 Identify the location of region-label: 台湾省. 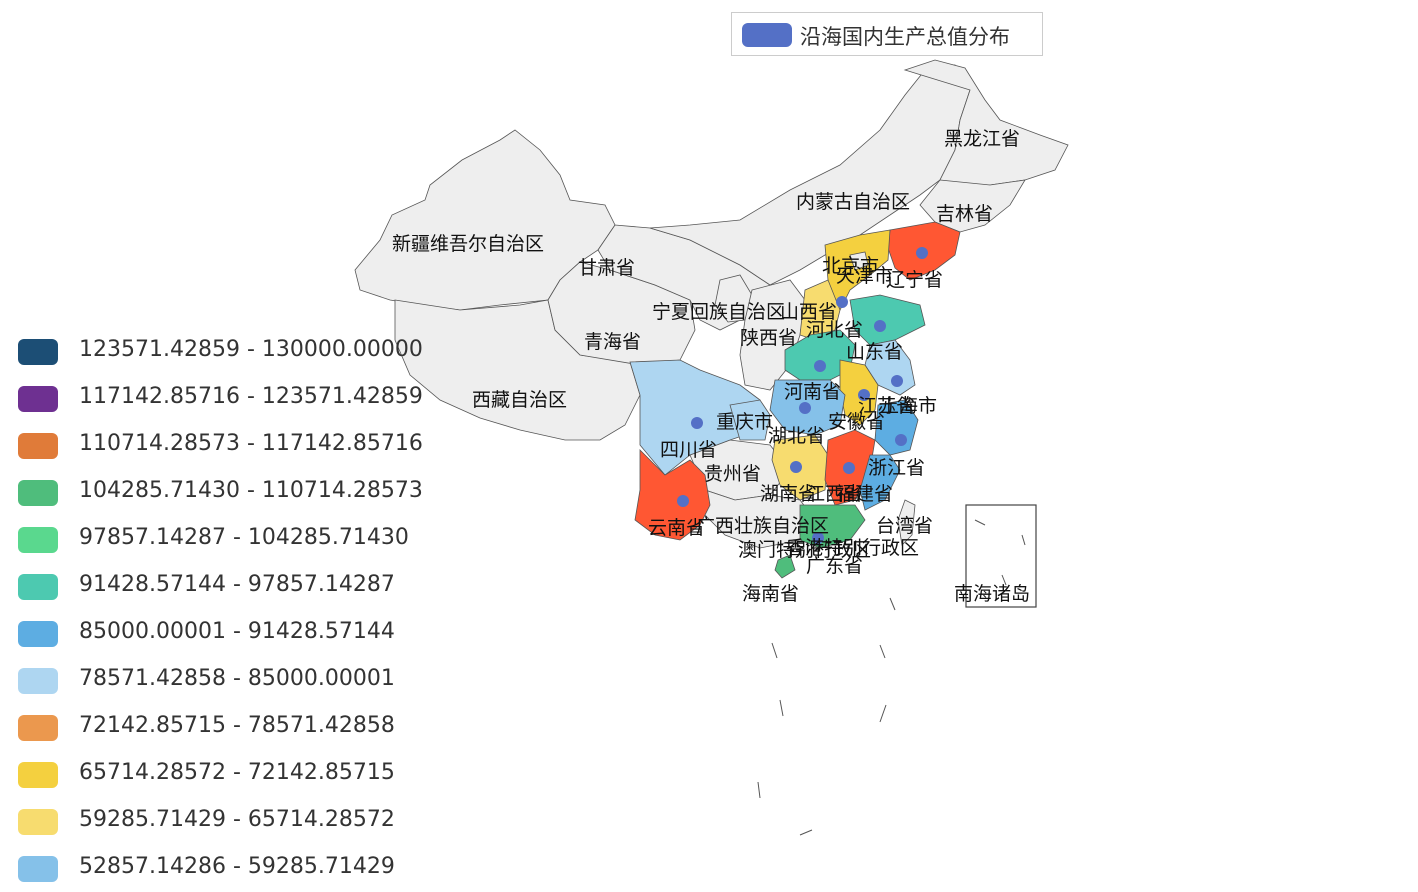
(904, 526).